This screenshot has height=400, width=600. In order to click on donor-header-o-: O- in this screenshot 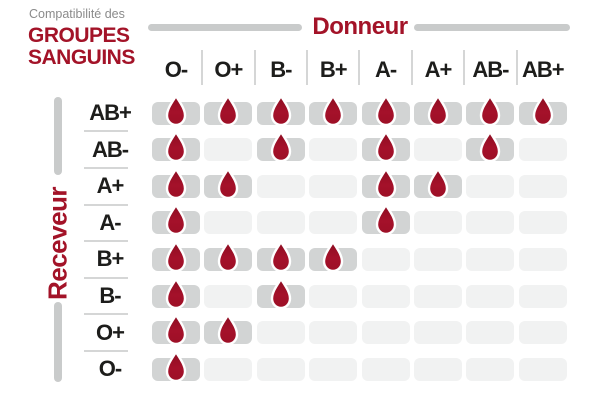, I will do `click(176, 69)`.